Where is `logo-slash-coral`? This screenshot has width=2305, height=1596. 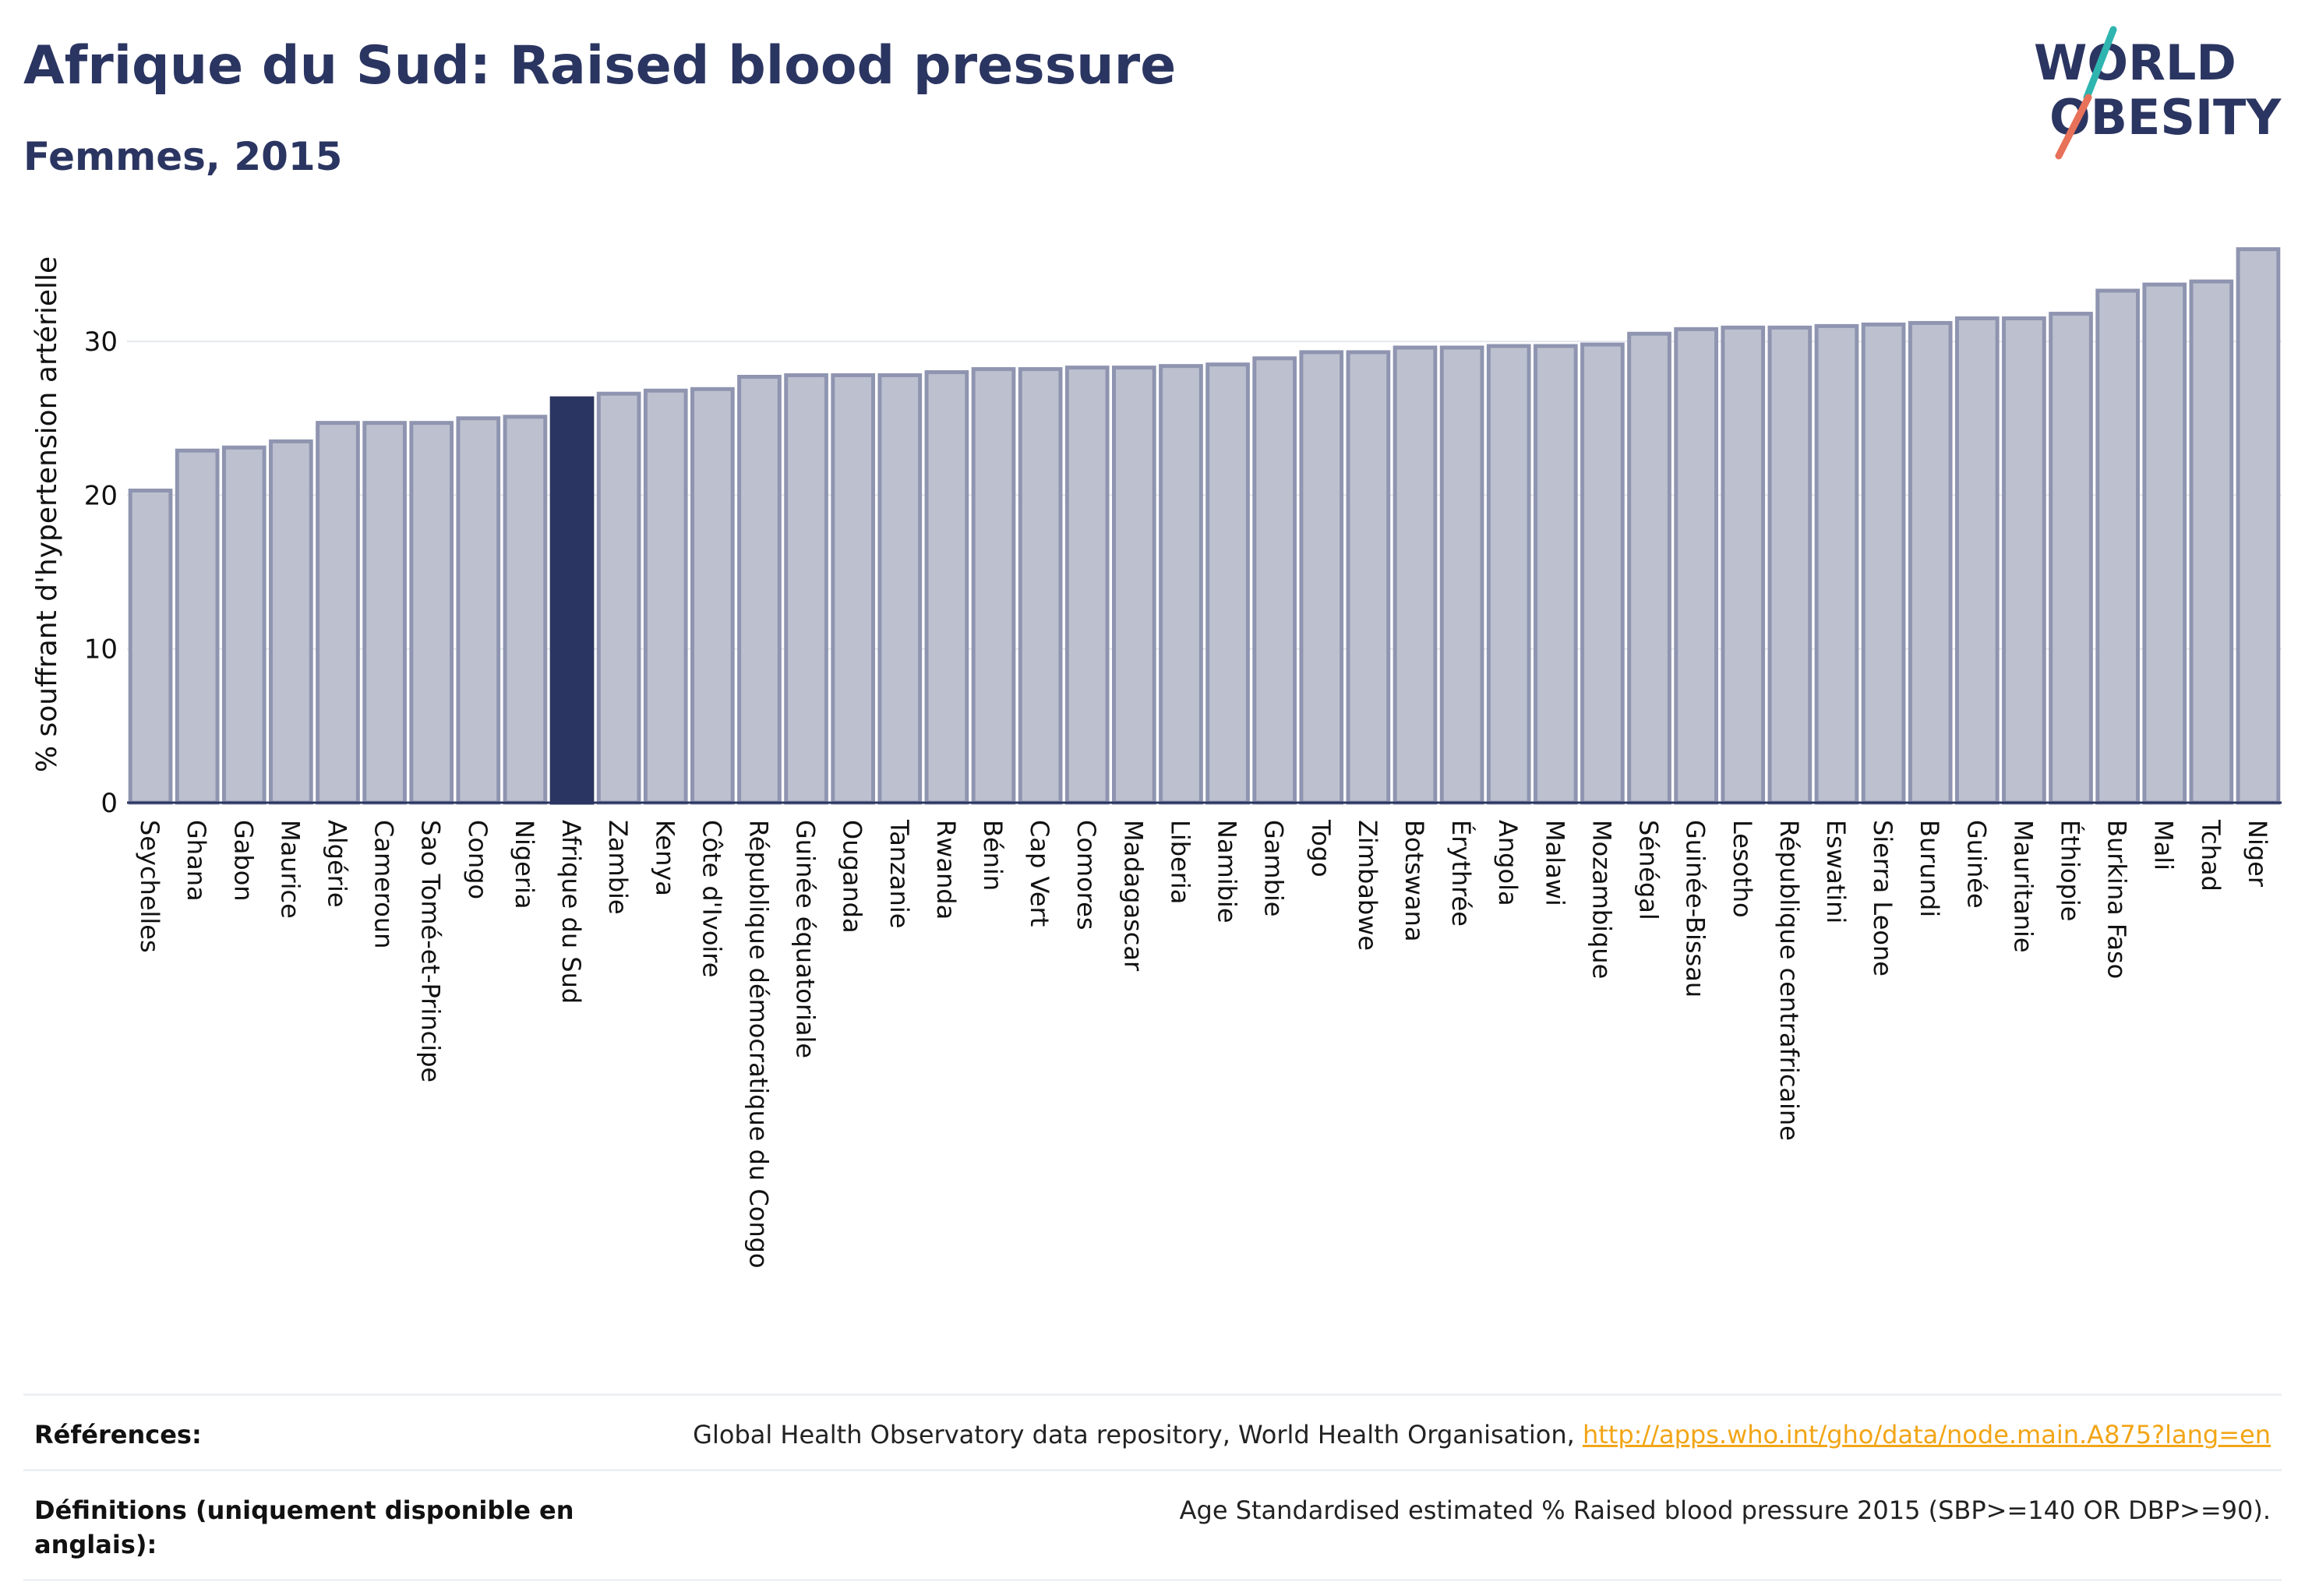
logo-slash-coral is located at coordinates (2073, 127).